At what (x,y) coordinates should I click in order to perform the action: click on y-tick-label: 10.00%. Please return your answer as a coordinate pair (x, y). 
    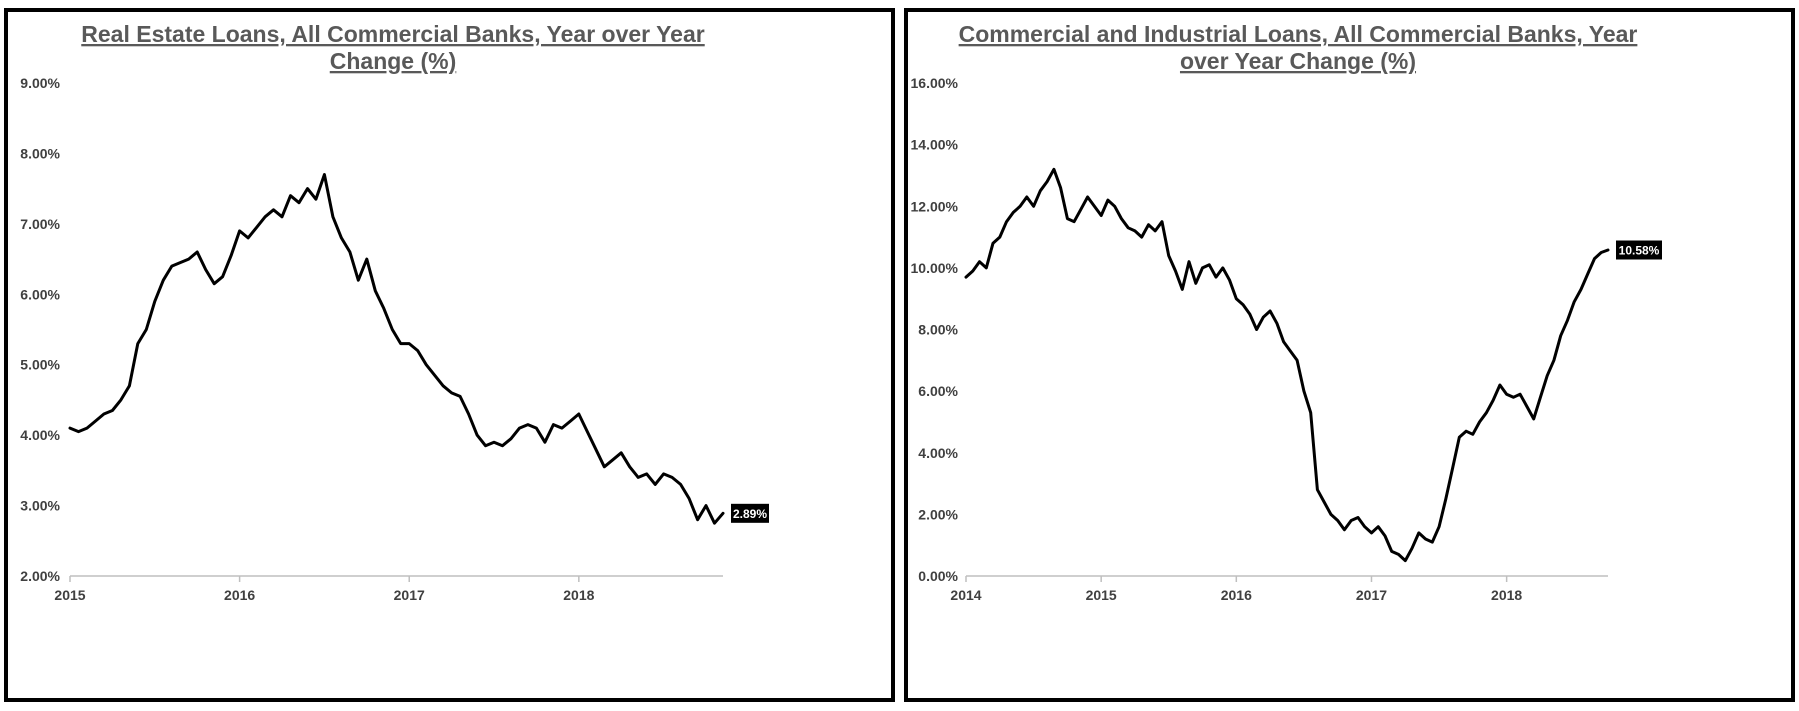
    Looking at the image, I should click on (935, 268).